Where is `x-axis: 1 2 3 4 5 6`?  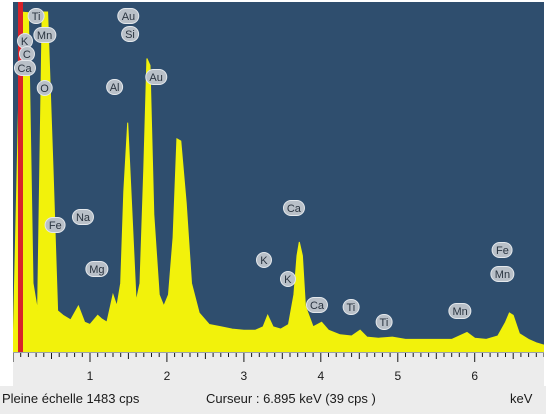
x-axis: 1 2 3 4 5 6 is located at coordinates (278, 369).